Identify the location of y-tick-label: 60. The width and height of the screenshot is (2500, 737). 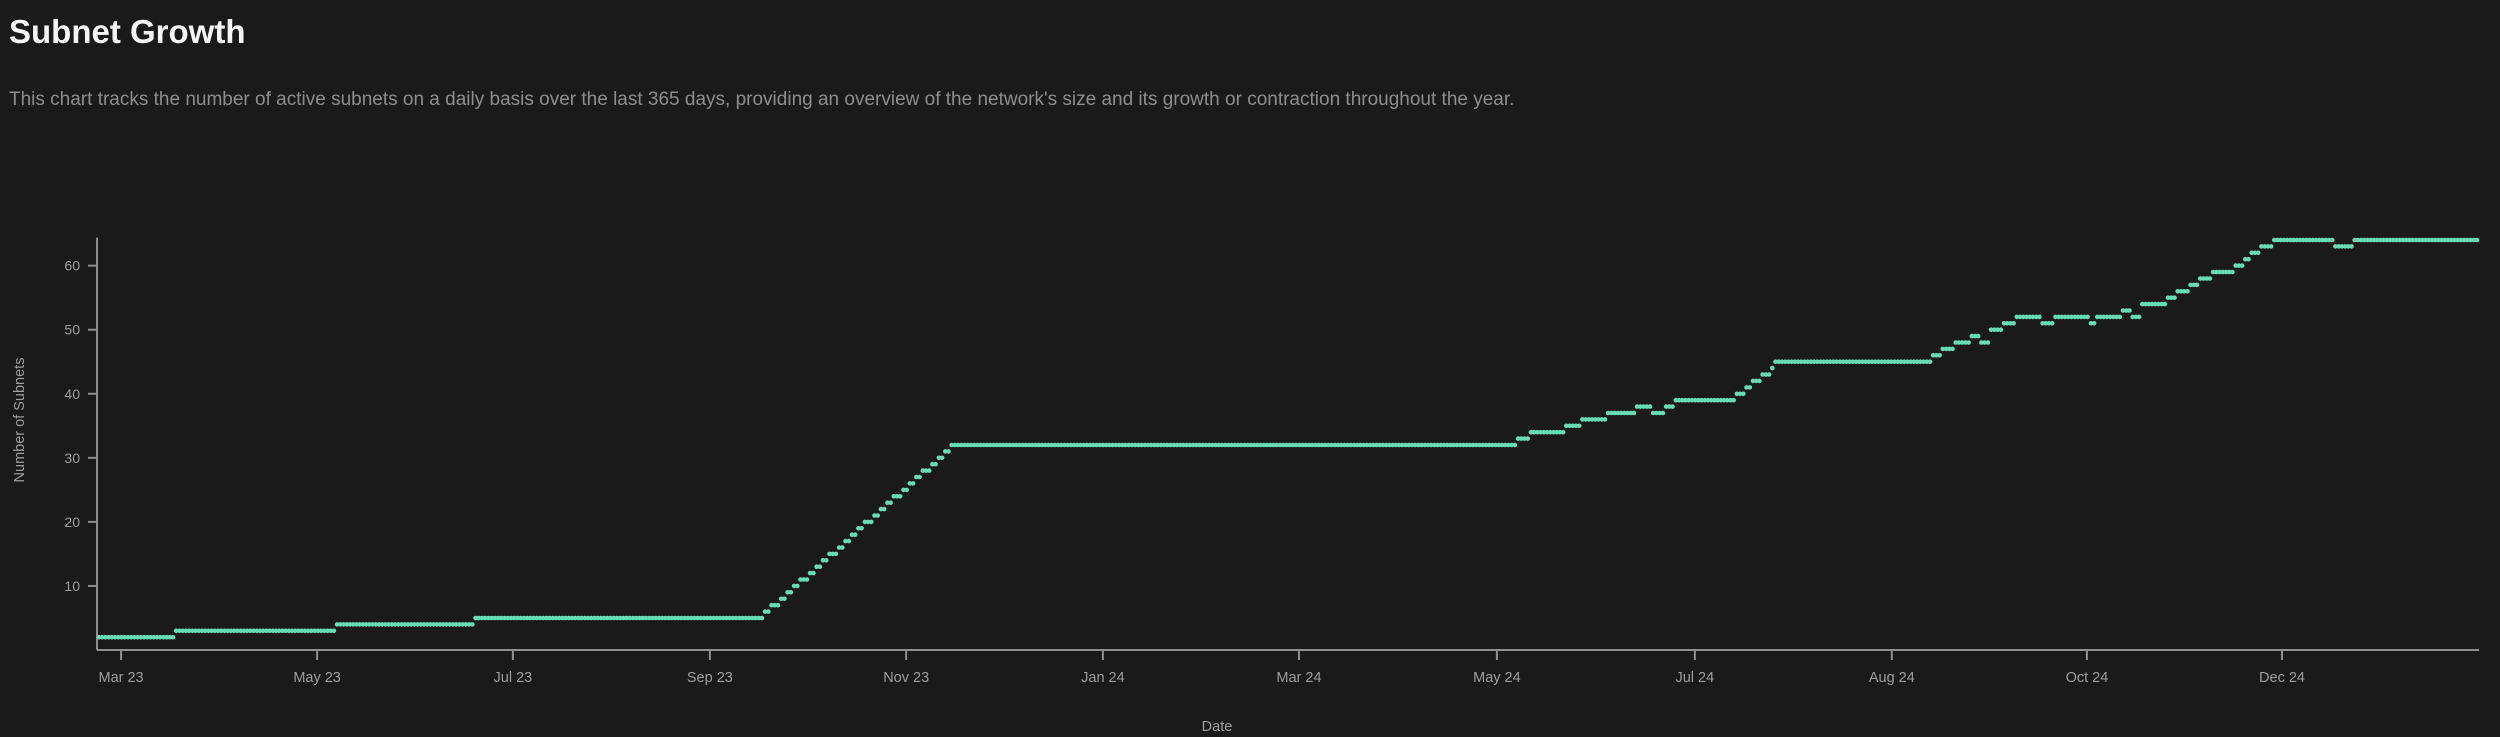
(72, 266).